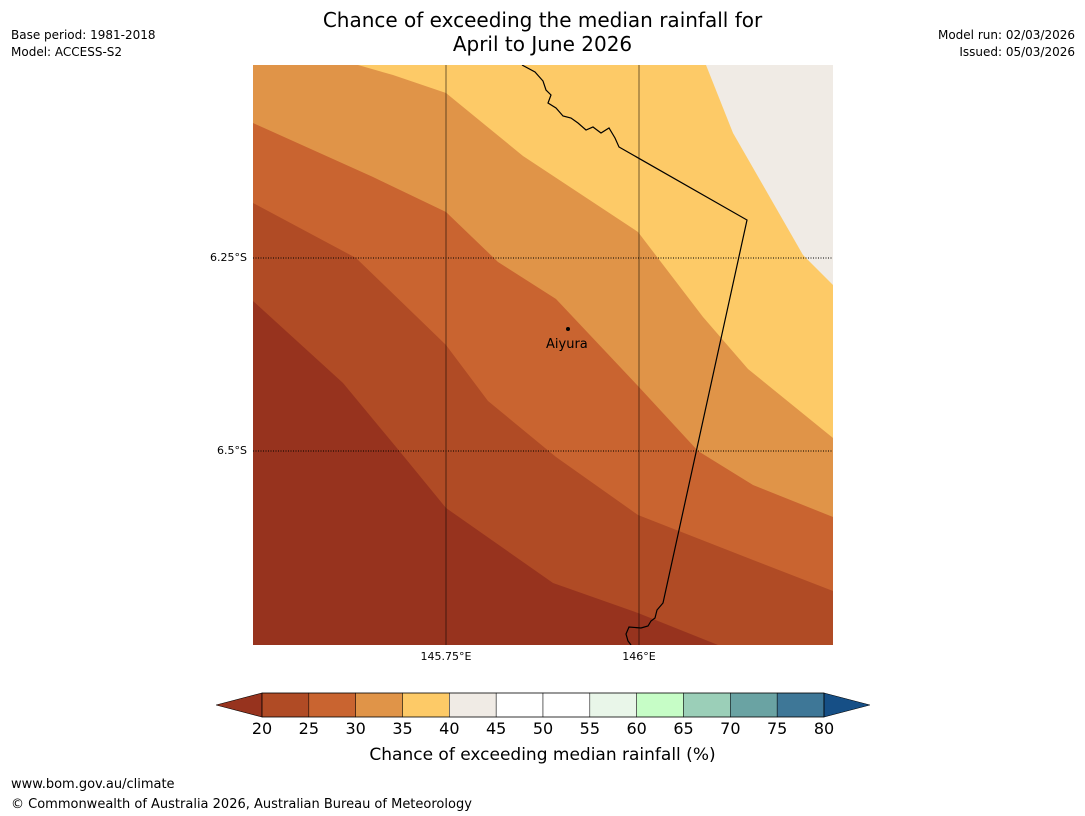 Image resolution: width=1085 pixels, height=816 pixels. I want to click on footer-url: www.bom.gov.au/climate, so click(93, 784).